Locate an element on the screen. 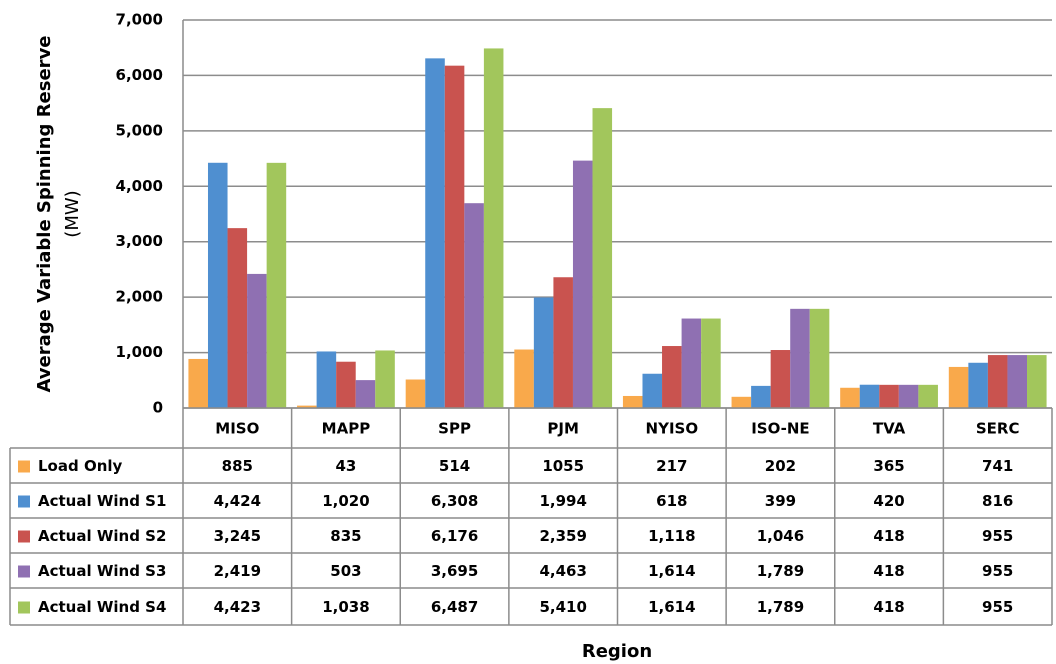 The width and height of the screenshot is (1056, 664). legend-label: Actual Wind S3 is located at coordinates (102, 571).